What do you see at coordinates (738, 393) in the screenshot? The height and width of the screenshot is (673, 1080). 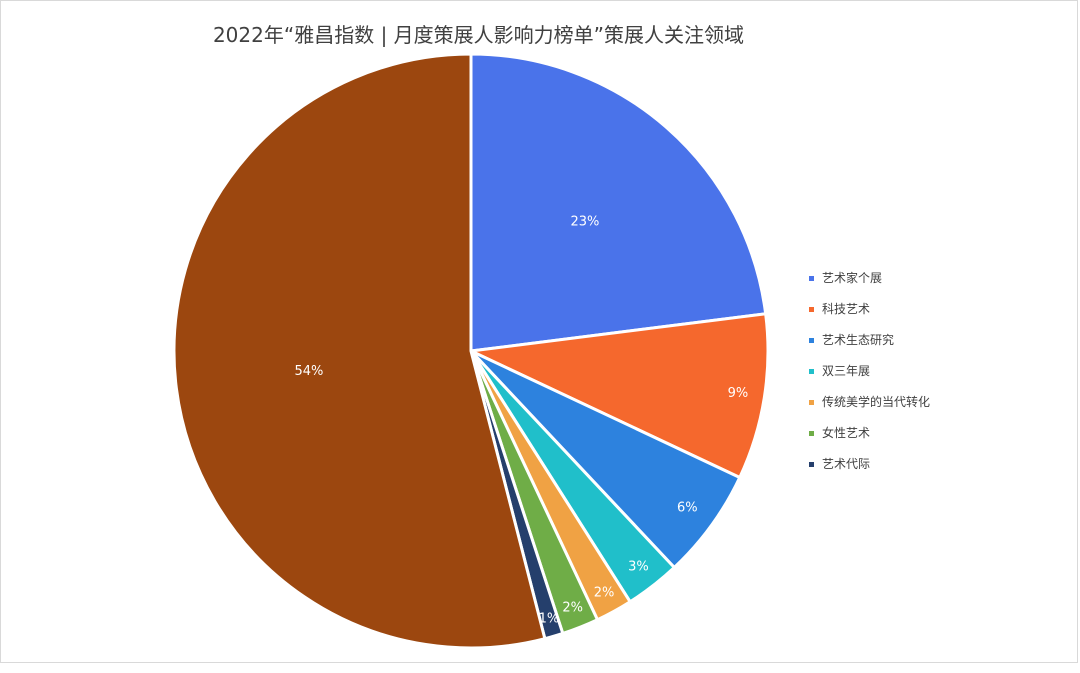 I see `slice-data-label-2: 9%` at bounding box center [738, 393].